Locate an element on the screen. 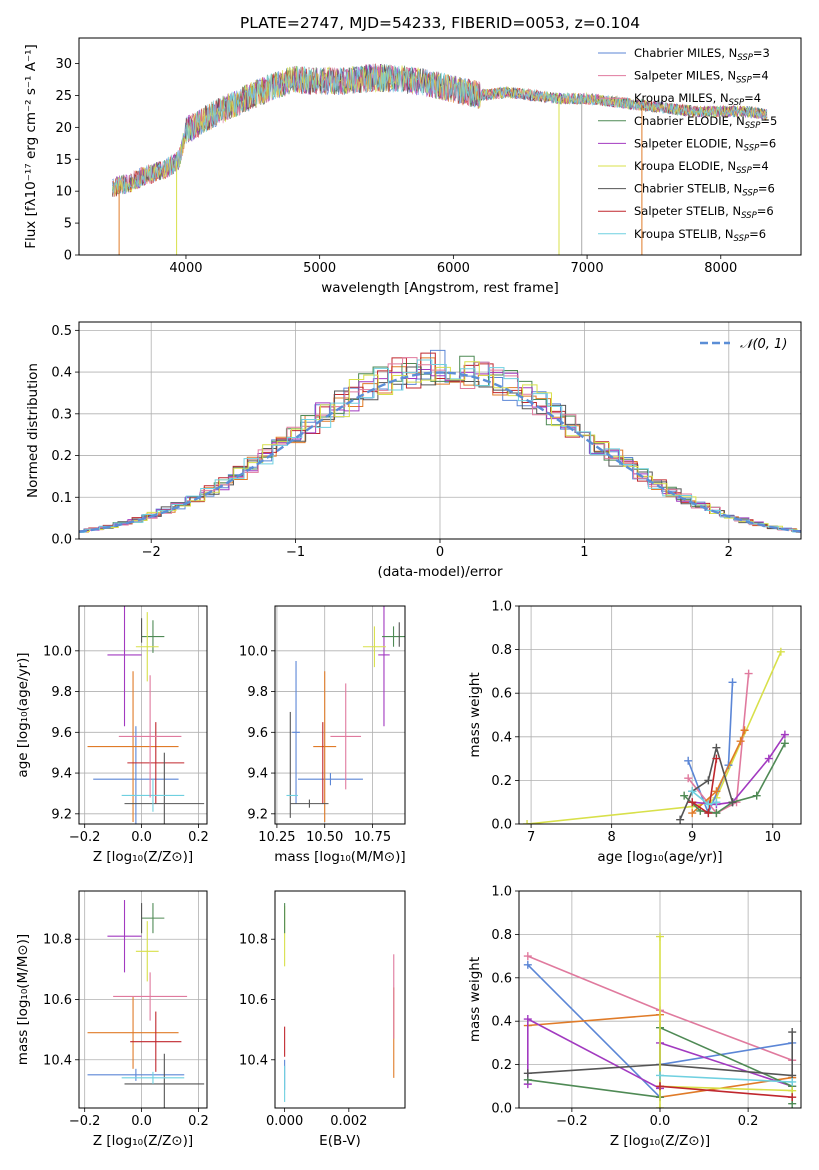 Image resolution: width=819 pixels, height=1170 pixels. histogram-group is located at coordinates (440, 441).